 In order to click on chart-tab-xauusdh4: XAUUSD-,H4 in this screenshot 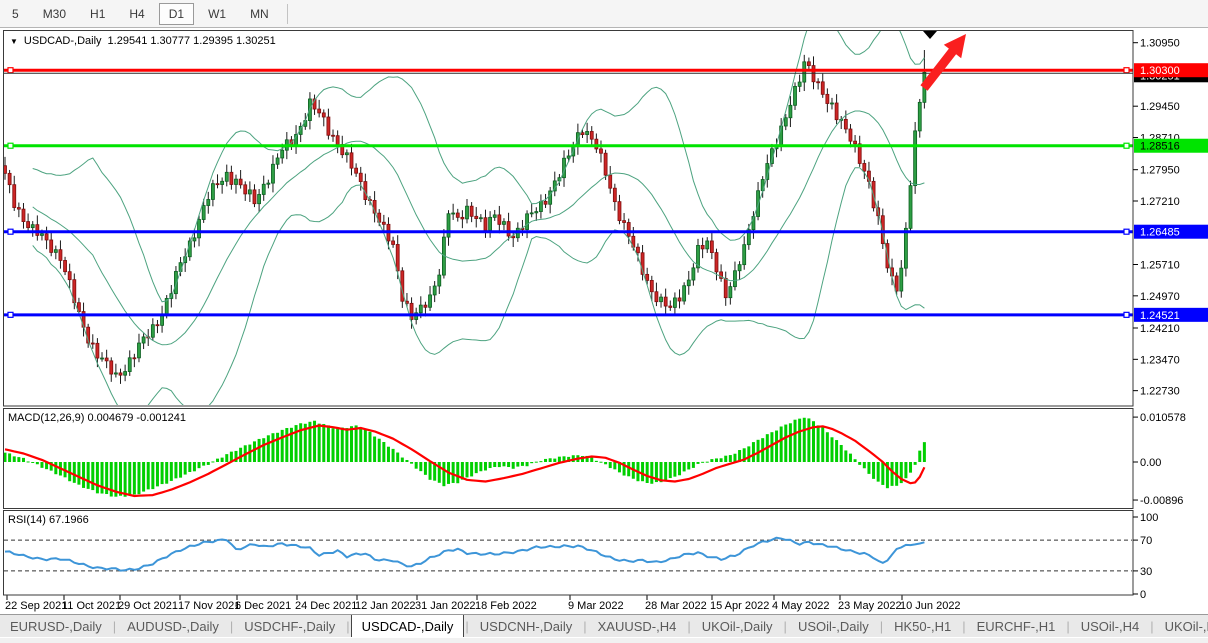, I will do `click(637, 626)`.